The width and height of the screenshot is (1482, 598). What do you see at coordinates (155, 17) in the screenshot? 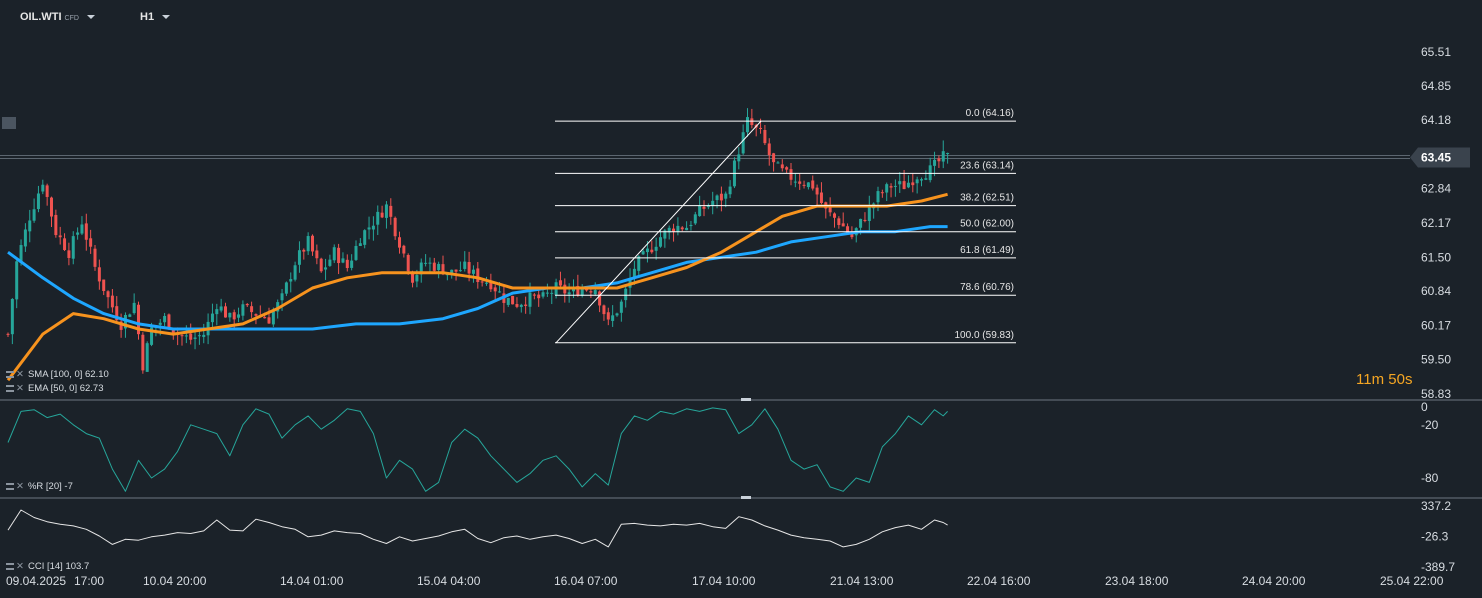
I see `timeframe-selector: H1` at bounding box center [155, 17].